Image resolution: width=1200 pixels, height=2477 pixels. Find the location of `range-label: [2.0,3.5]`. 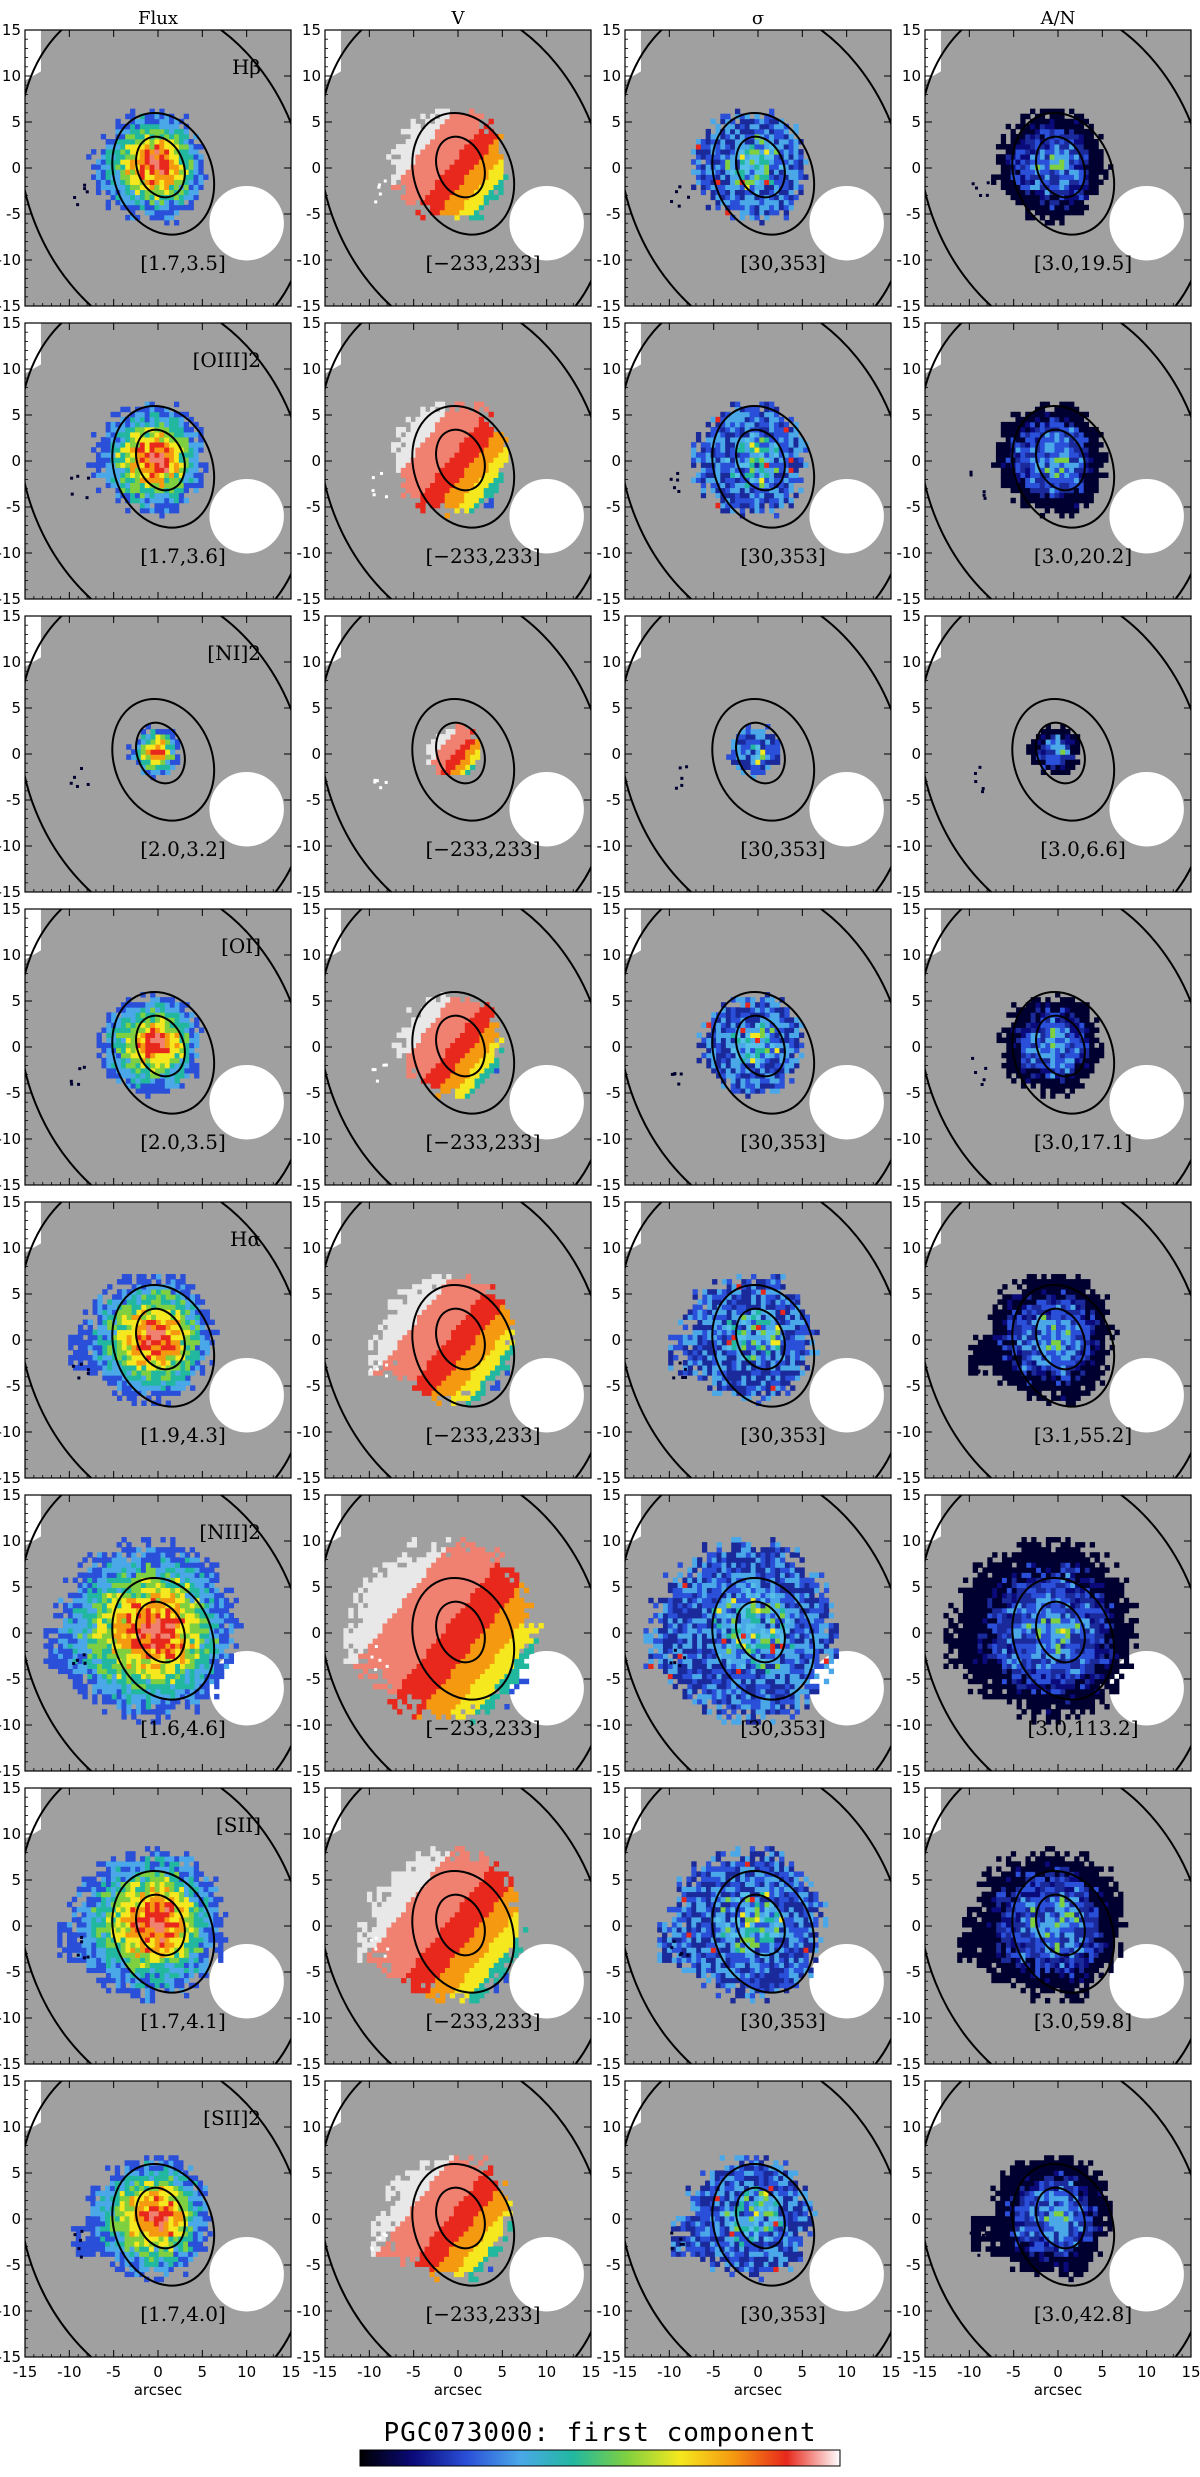

range-label: [2.0,3.5] is located at coordinates (183, 1142).